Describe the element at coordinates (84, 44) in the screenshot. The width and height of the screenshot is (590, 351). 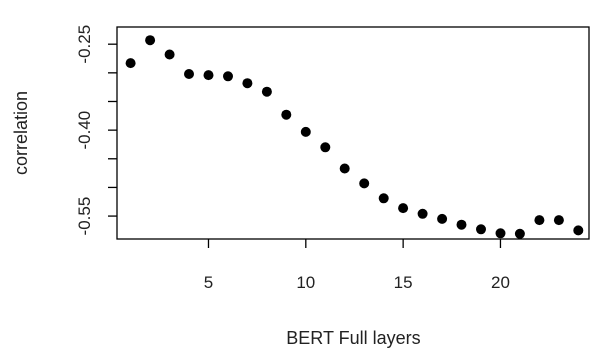
I see `y-tick-label: -0.25` at that location.